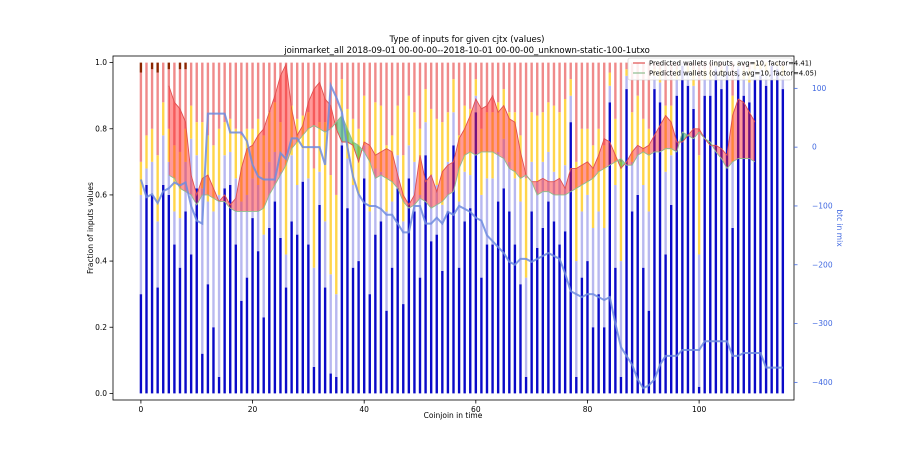 This screenshot has height=450, width=900. Describe the element at coordinates (104, 228) in the screenshot. I see `y-axis-left: 0.0 0.2 0.4 0.6 0.8 1.0` at that location.